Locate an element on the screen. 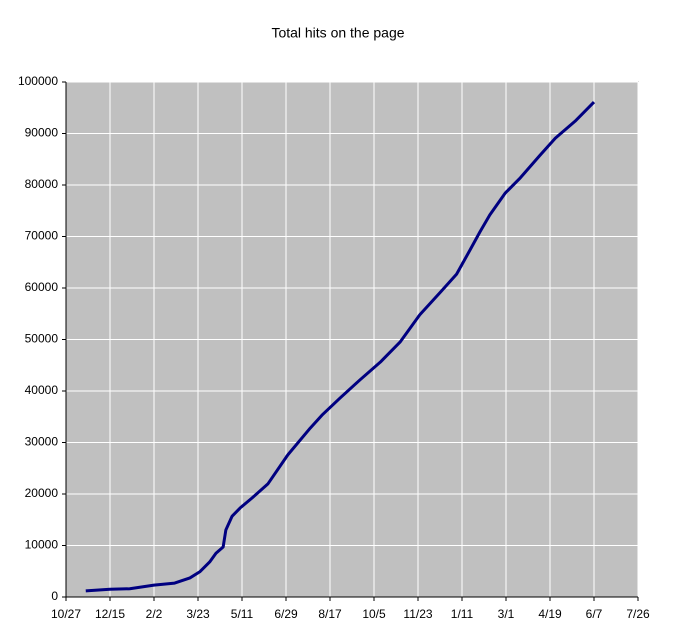  x-tick-label: 3/23 is located at coordinates (198, 614).